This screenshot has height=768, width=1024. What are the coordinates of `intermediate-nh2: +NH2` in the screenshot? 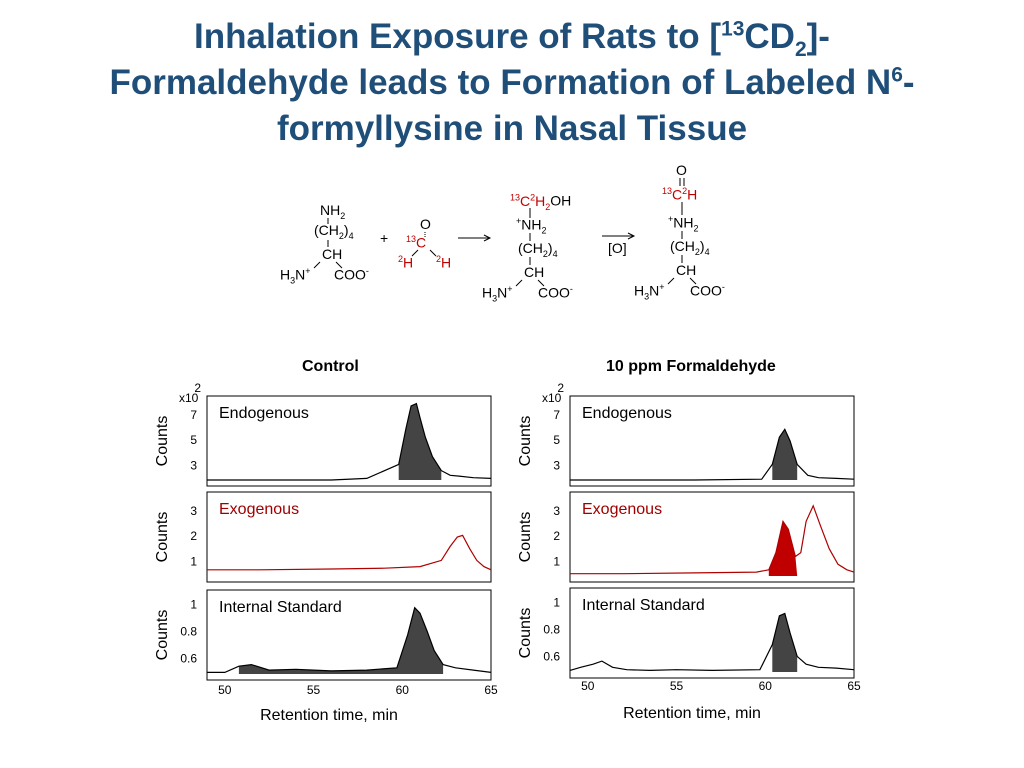 It's located at (531, 226).